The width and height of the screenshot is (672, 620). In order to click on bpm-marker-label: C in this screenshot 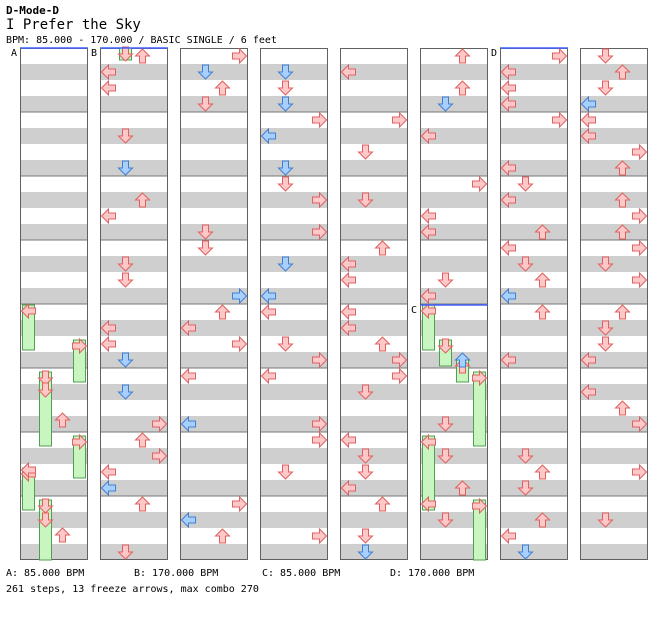, I will do `click(414, 310)`.